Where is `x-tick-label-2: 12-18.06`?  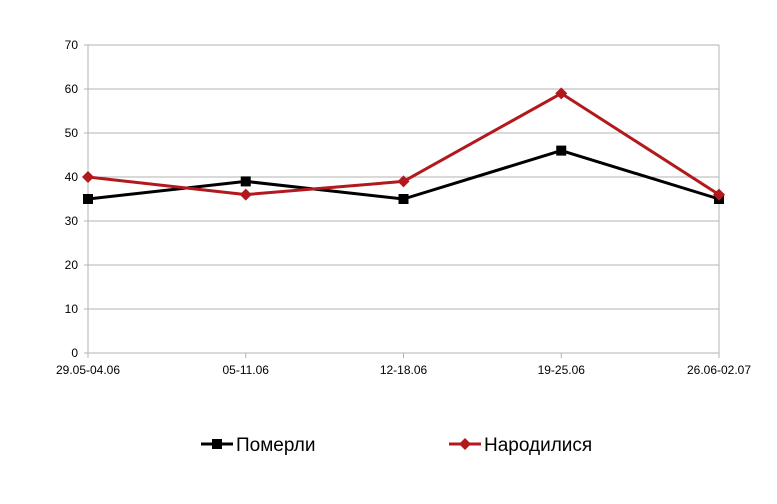 x-tick-label-2: 12-18.06 is located at coordinates (404, 370).